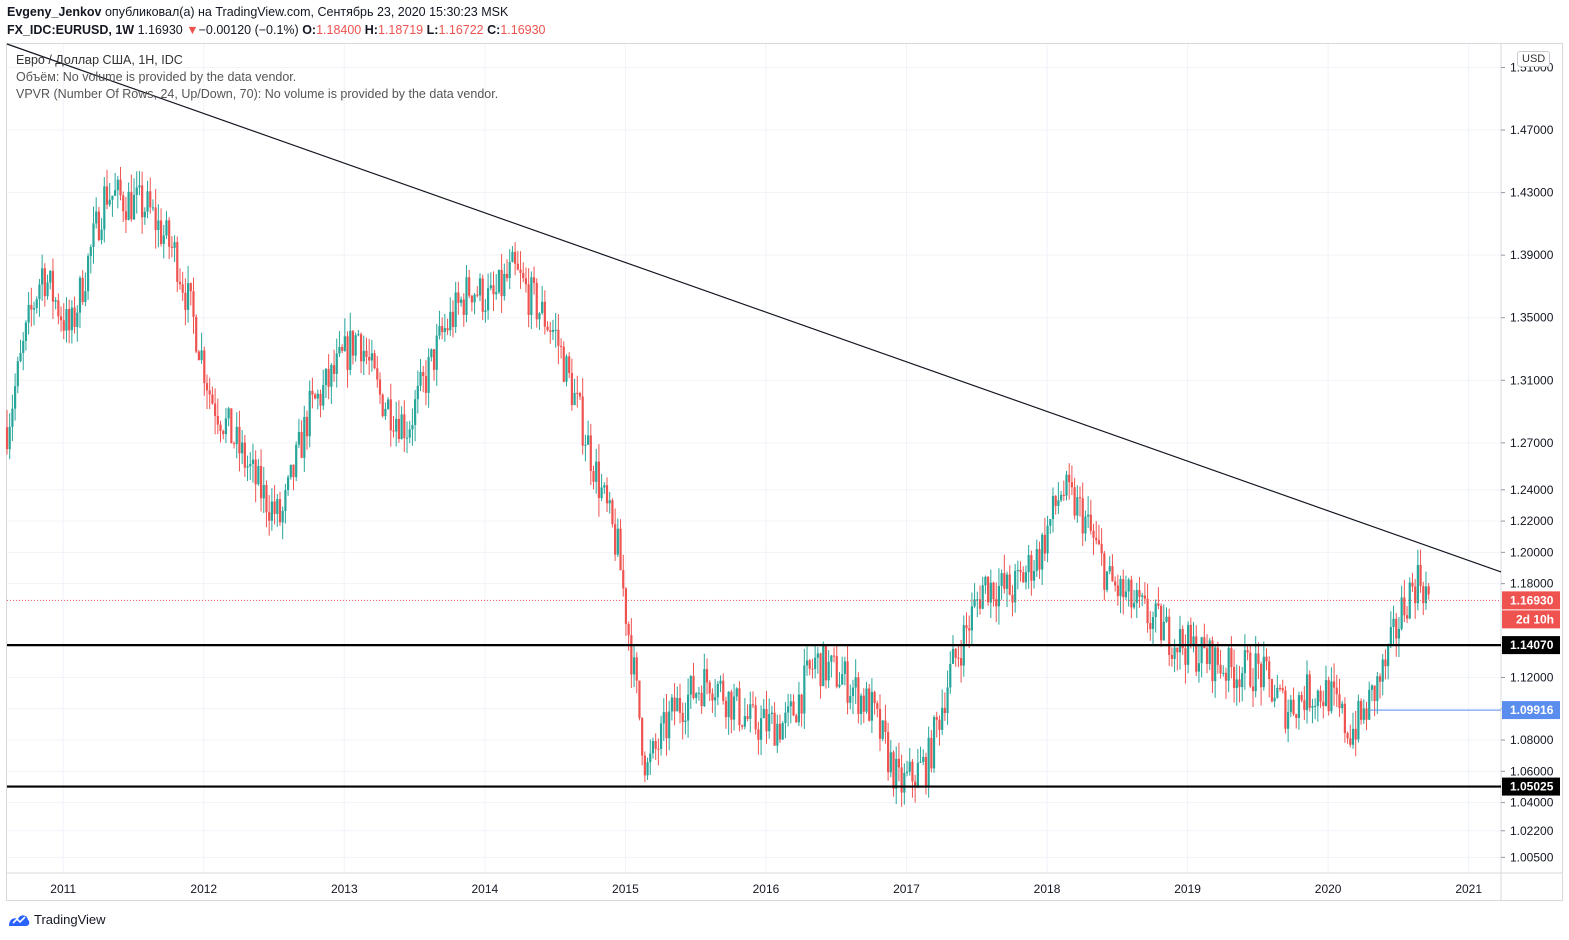  Describe the element at coordinates (1532, 584) in the screenshot. I see `y-tick-label: 1.18000` at that location.